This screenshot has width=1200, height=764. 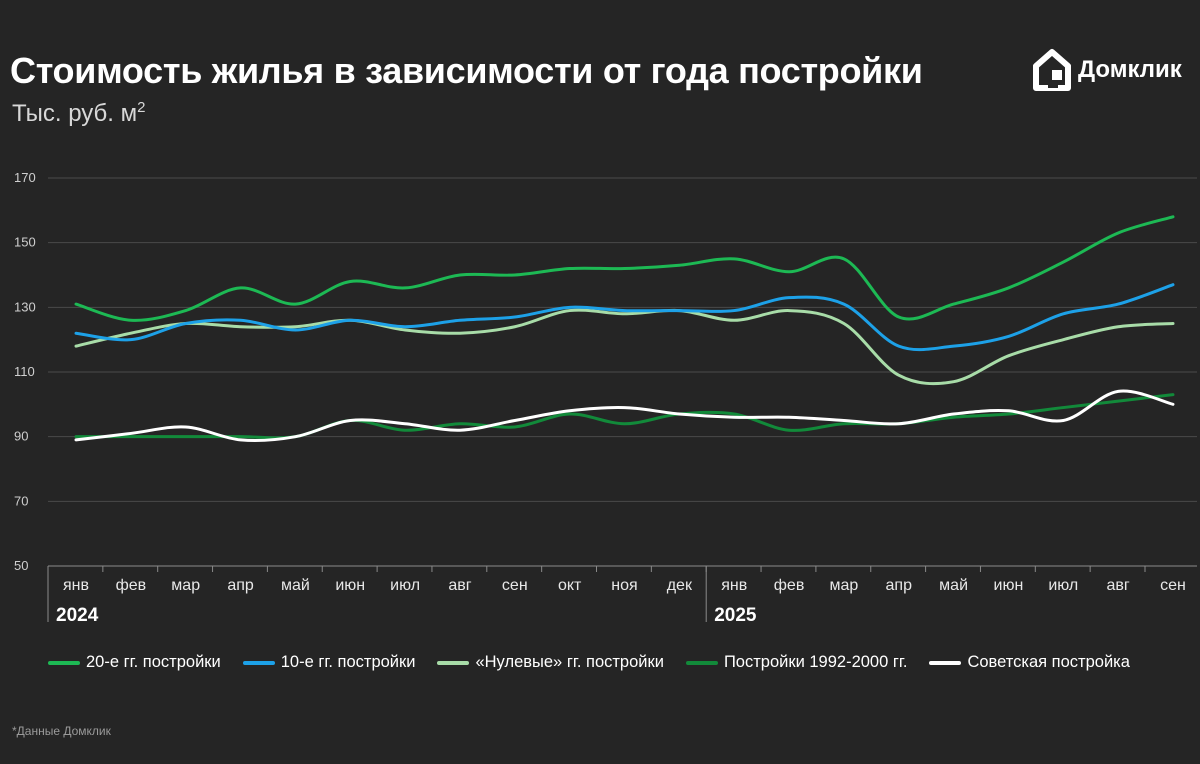 I want to click on legend-label: «Нулевые» гг. постройки, so click(x=569, y=662).